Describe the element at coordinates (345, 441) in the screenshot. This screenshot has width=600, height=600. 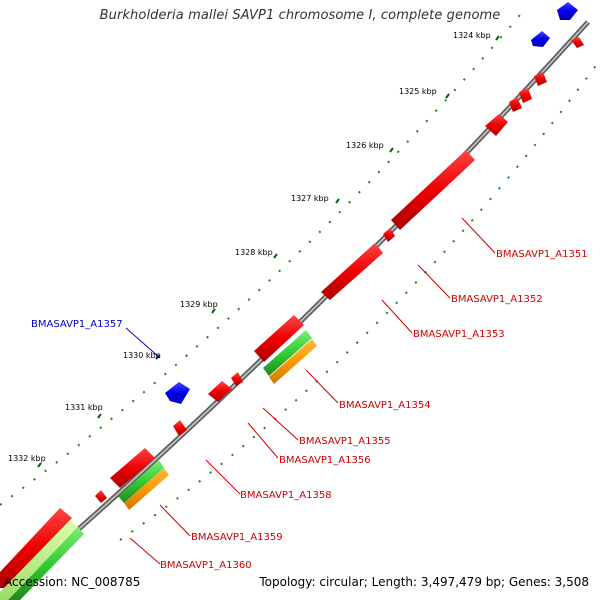
I see `gene-label: BMASAVP1_A1355` at that location.